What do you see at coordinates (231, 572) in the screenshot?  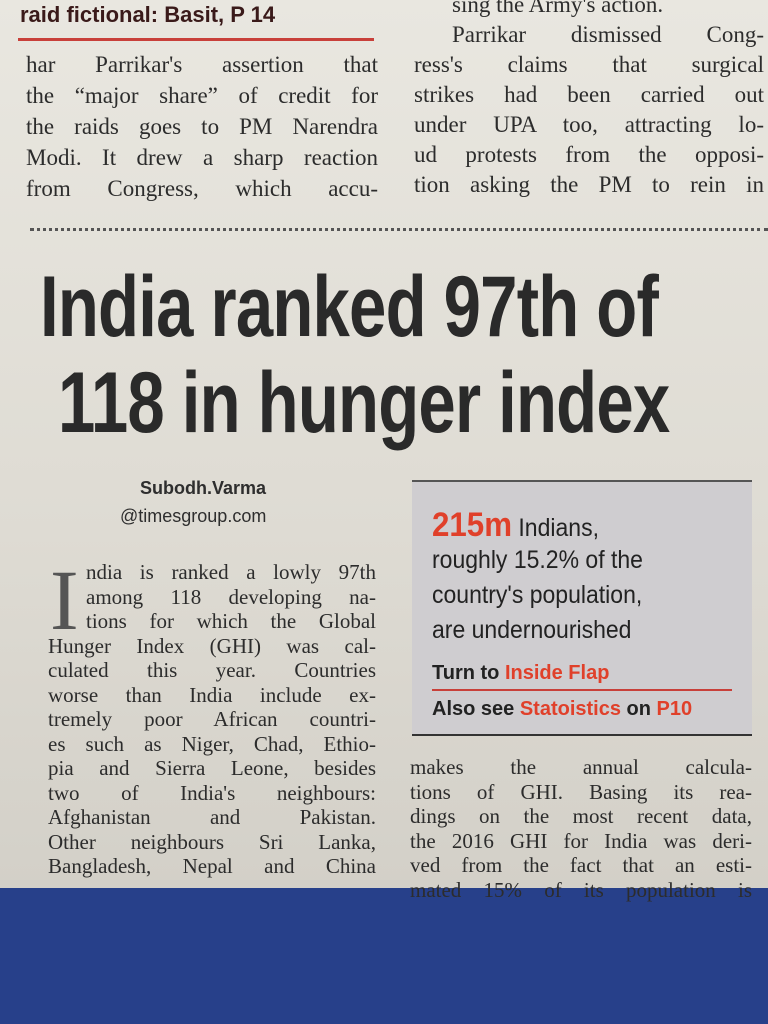 I see `text-line: ndia is ranked a lowly 97th` at bounding box center [231, 572].